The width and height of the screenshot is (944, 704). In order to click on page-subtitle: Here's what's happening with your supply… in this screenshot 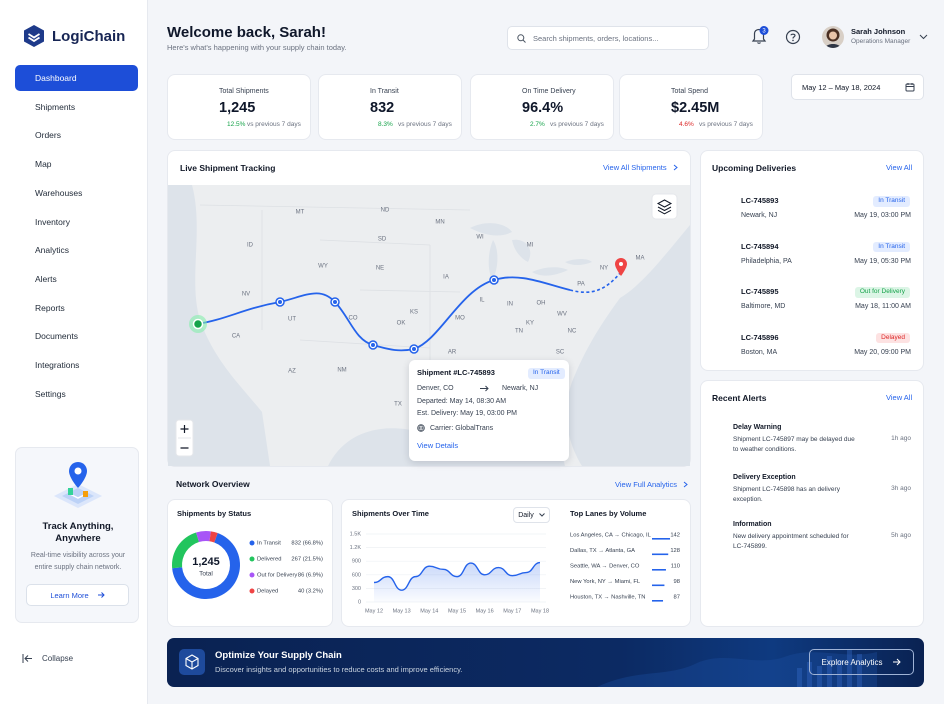, I will do `click(257, 47)`.